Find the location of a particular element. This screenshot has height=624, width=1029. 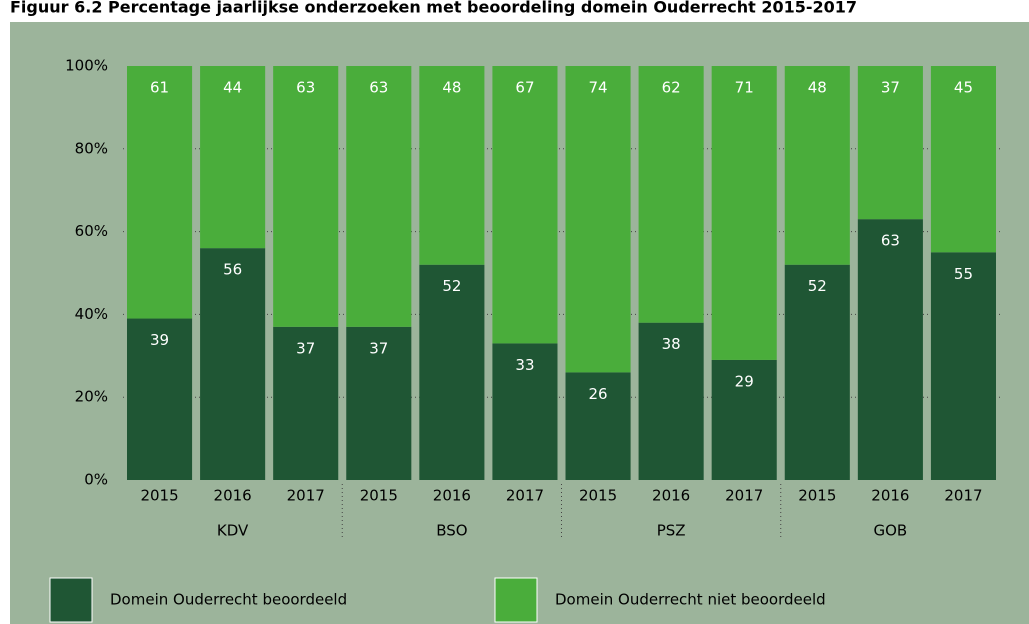

group-label: PSZ is located at coordinates (671, 531).